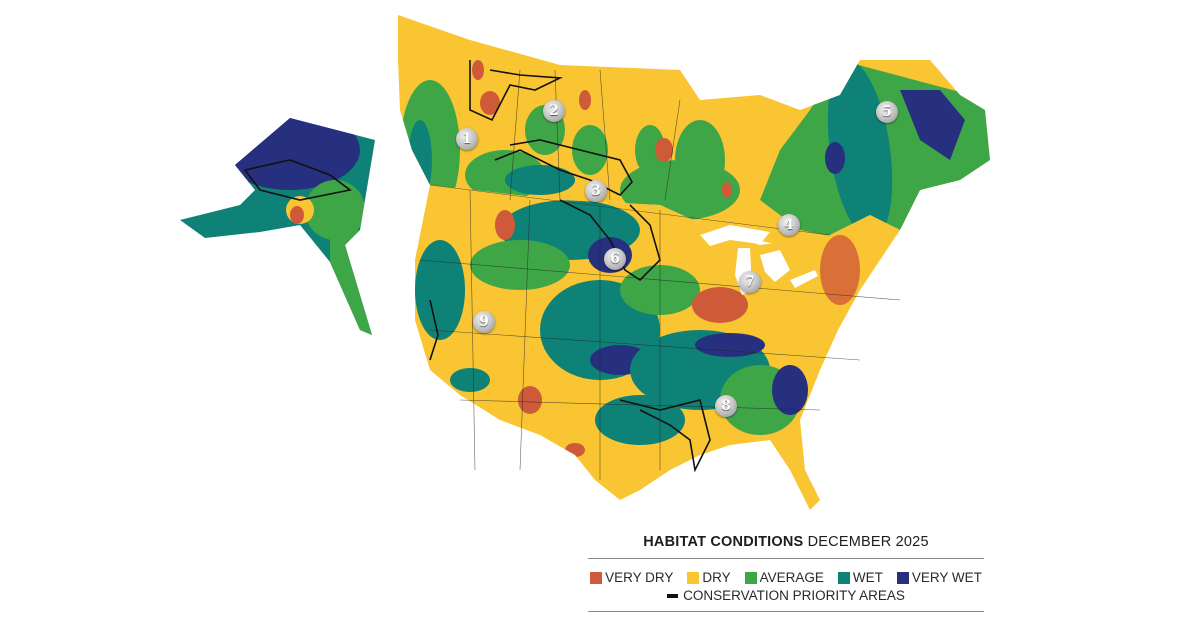 The height and width of the screenshot is (630, 1200). Describe the element at coordinates (615, 259) in the screenshot. I see `region-marker-6: 6` at that location.